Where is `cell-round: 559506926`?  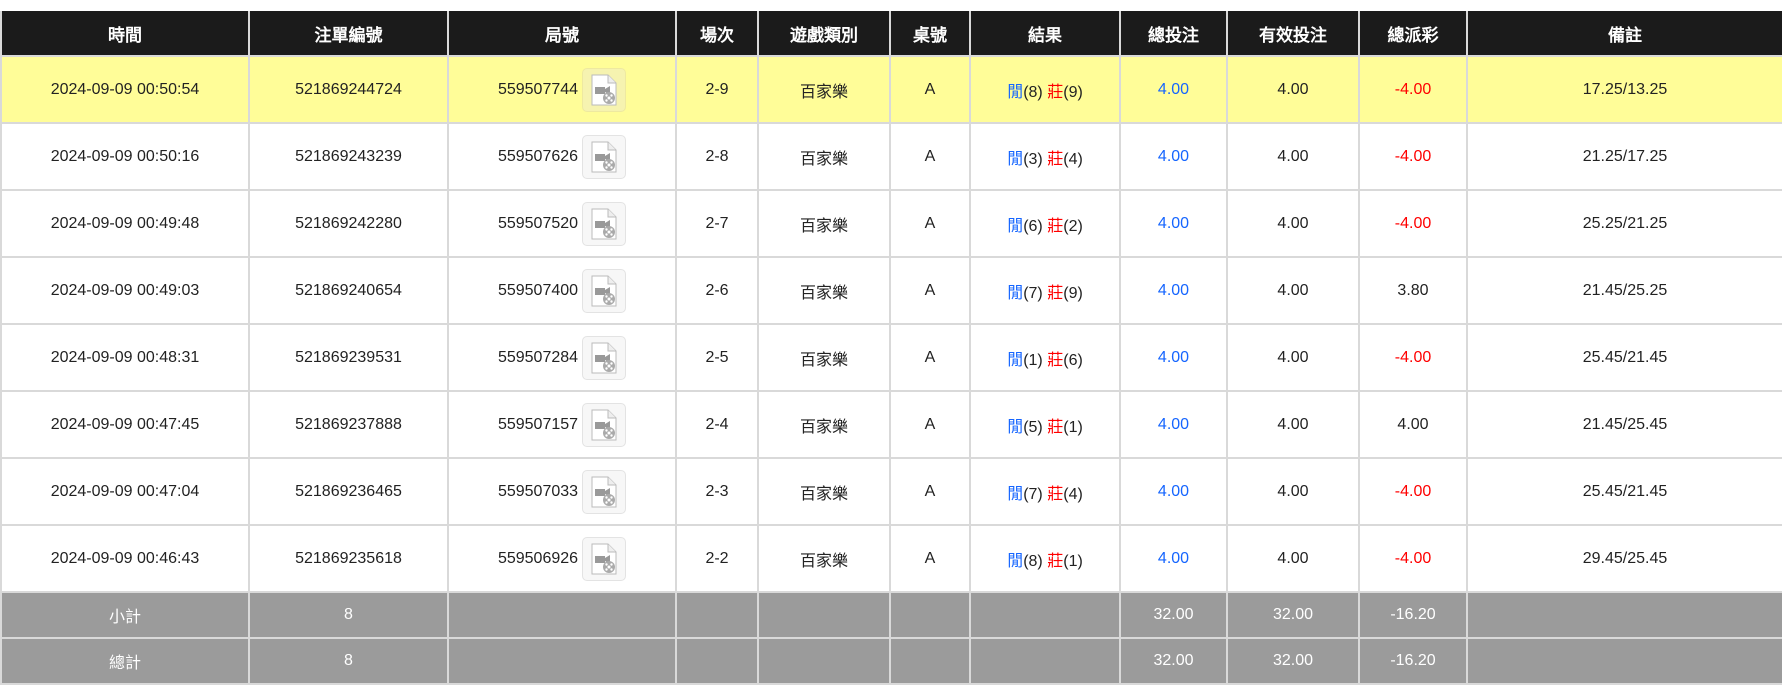 cell-round: 559506926 is located at coordinates (562, 558).